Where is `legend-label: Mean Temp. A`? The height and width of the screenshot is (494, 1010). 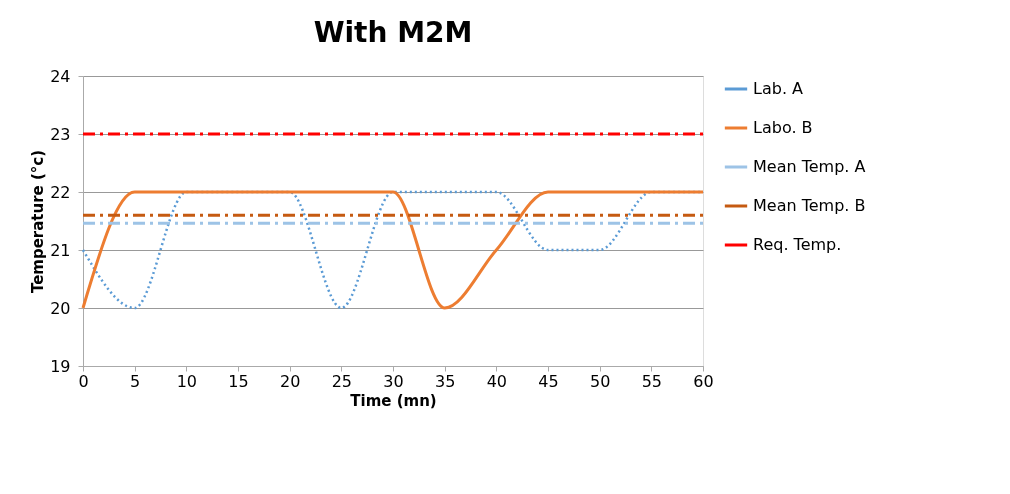
legend-label: Mean Temp. A is located at coordinates (809, 166).